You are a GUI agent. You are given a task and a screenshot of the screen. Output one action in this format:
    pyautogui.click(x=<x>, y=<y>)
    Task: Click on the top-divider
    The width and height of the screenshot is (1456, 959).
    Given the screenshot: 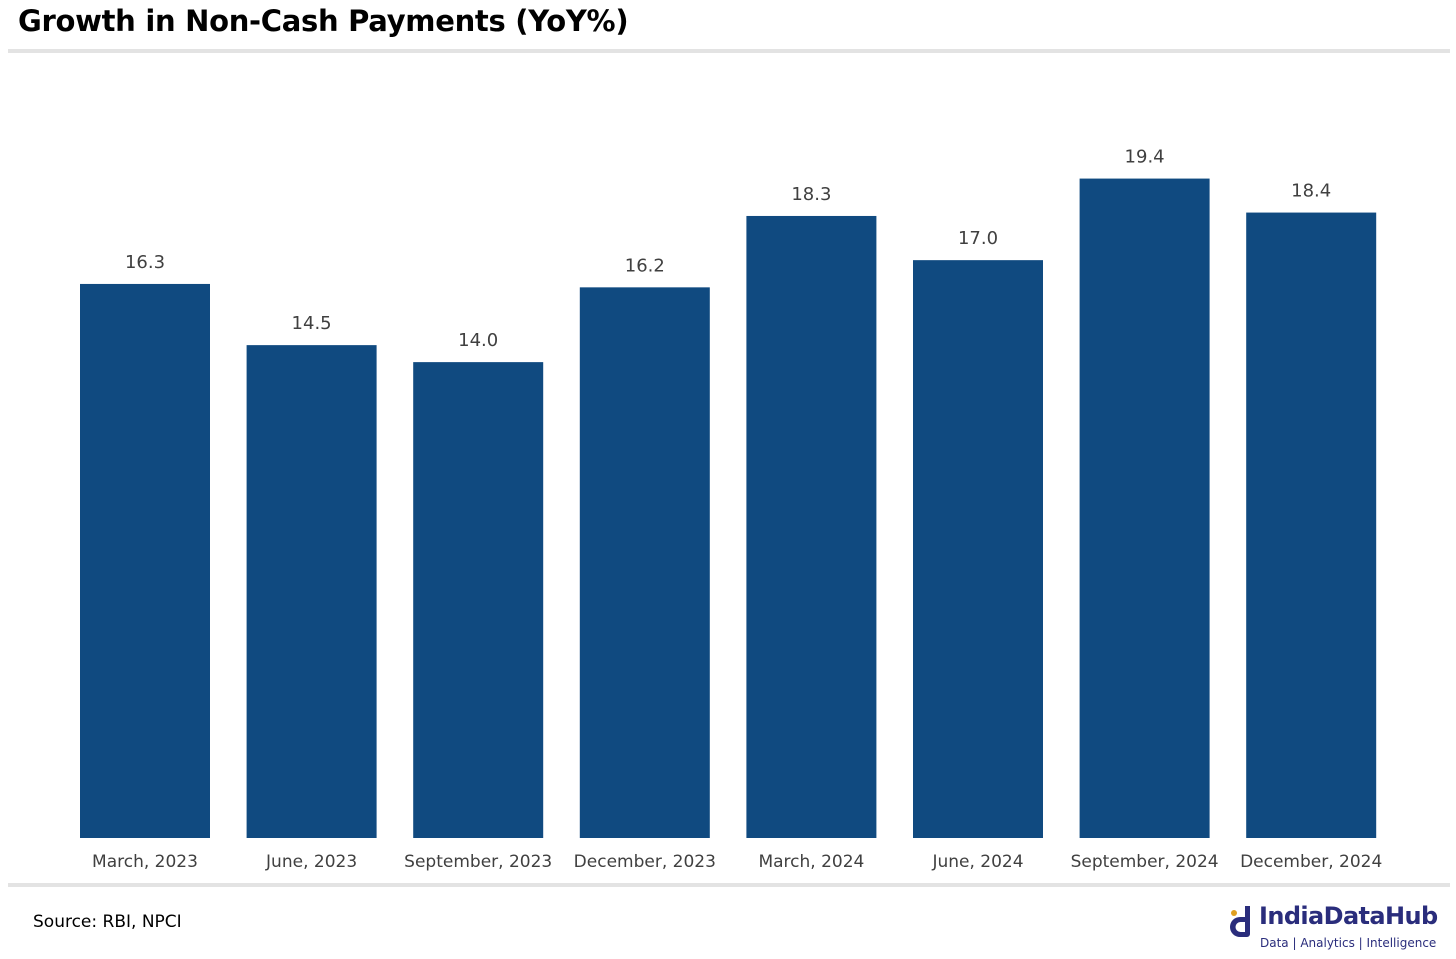 What is the action you would take?
    pyautogui.click(x=729, y=51)
    